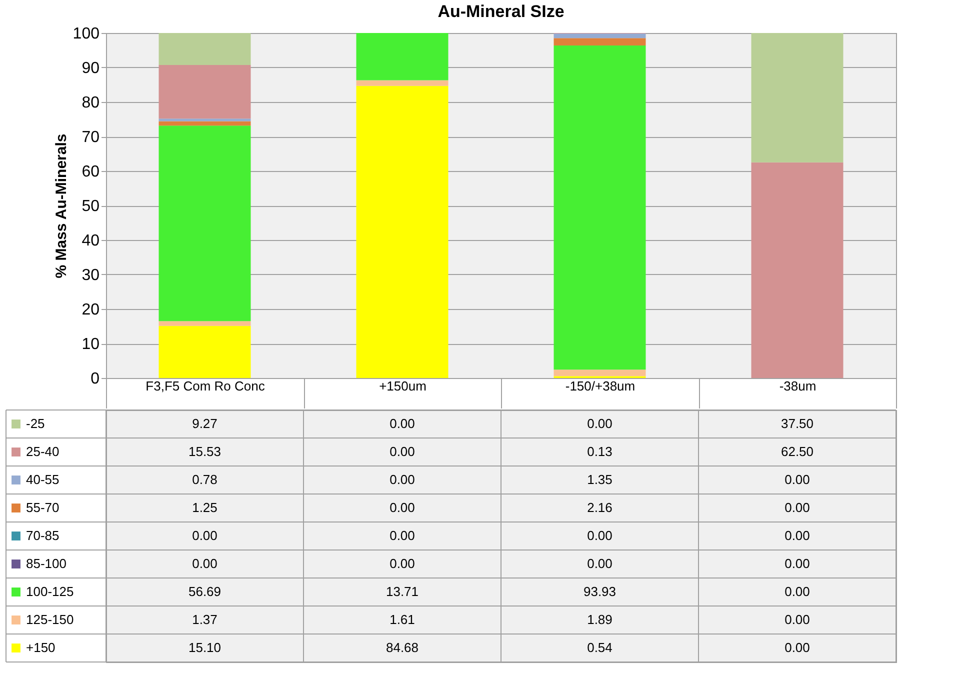 The height and width of the screenshot is (693, 961). Describe the element at coordinates (95, 379) in the screenshot. I see `y-tick-label: 0` at that location.